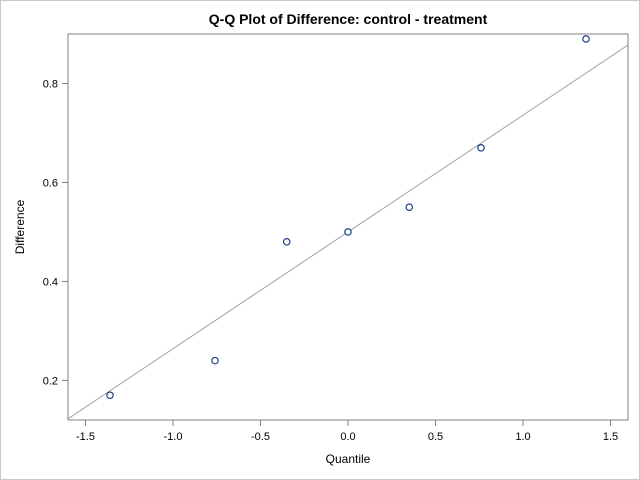 This screenshot has width=640, height=480. I want to click on y-axis-label: Difference, so click(20, 226).